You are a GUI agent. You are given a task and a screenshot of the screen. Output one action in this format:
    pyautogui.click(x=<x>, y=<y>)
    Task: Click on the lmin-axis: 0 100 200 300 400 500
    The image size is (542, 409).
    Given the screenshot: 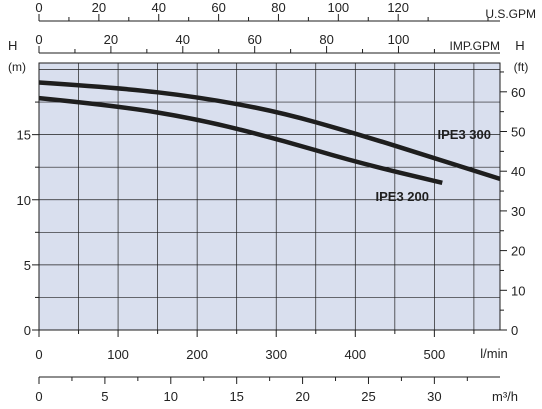 What is the action you would take?
    pyautogui.click(x=255, y=346)
    